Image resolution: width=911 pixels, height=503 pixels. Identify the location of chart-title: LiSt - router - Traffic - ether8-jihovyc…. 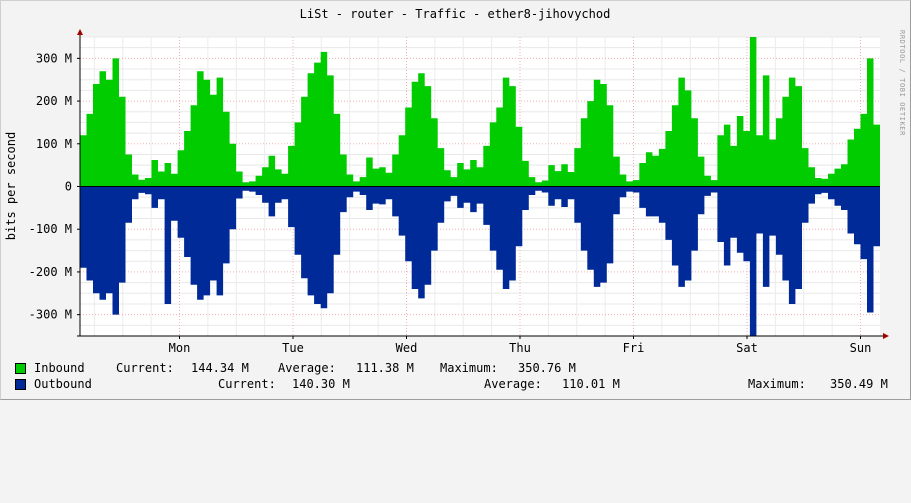
(455, 14).